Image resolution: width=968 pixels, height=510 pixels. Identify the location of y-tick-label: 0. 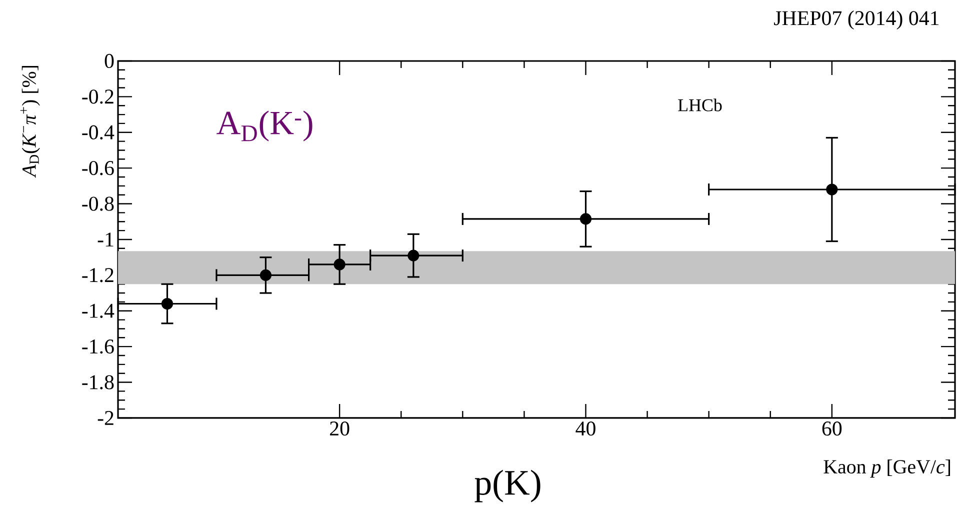
(109, 61).